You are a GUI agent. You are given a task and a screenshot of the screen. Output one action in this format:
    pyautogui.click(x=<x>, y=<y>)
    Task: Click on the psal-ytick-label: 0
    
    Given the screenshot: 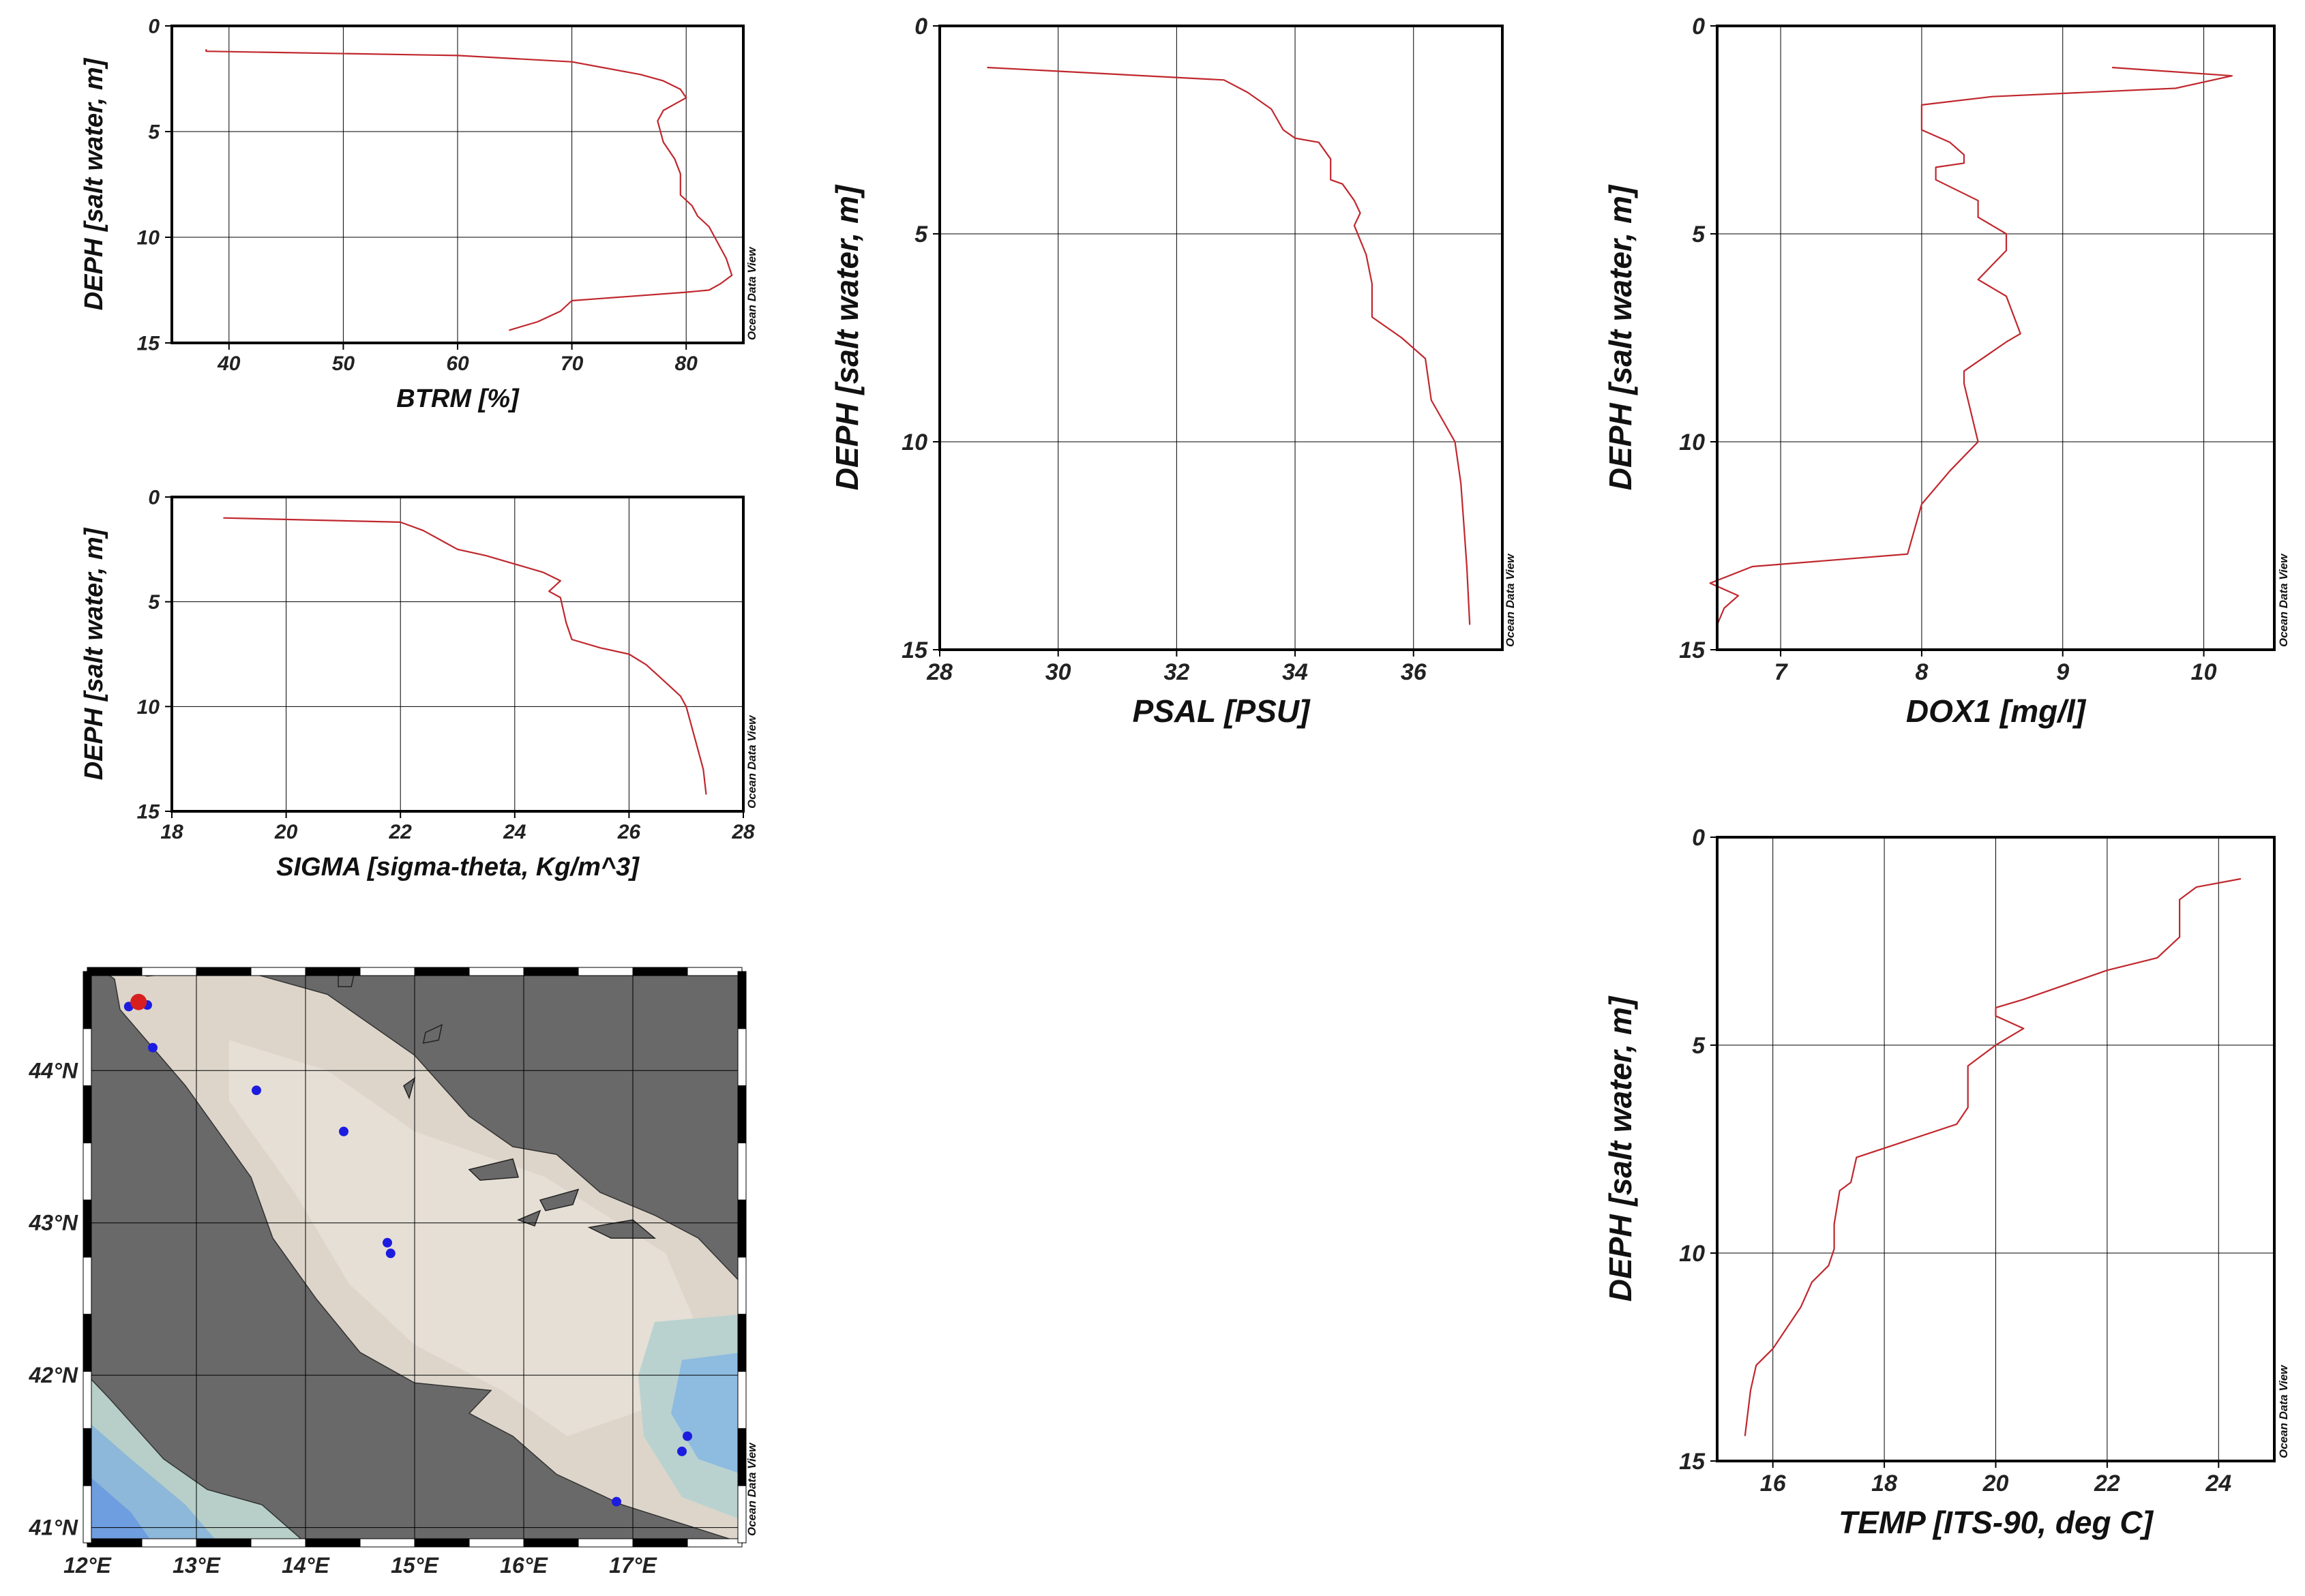 What is the action you would take?
    pyautogui.click(x=920, y=27)
    